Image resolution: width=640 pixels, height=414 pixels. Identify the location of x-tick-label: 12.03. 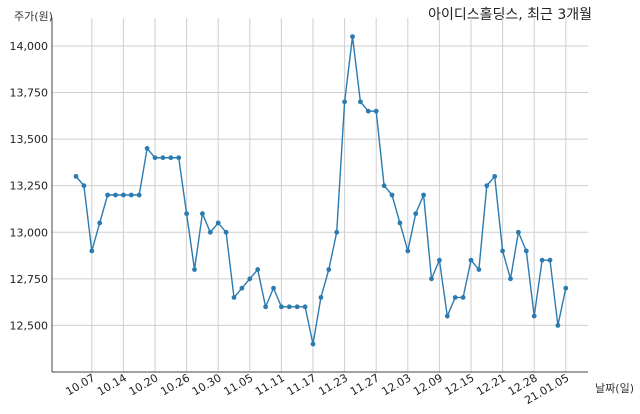
(397, 384).